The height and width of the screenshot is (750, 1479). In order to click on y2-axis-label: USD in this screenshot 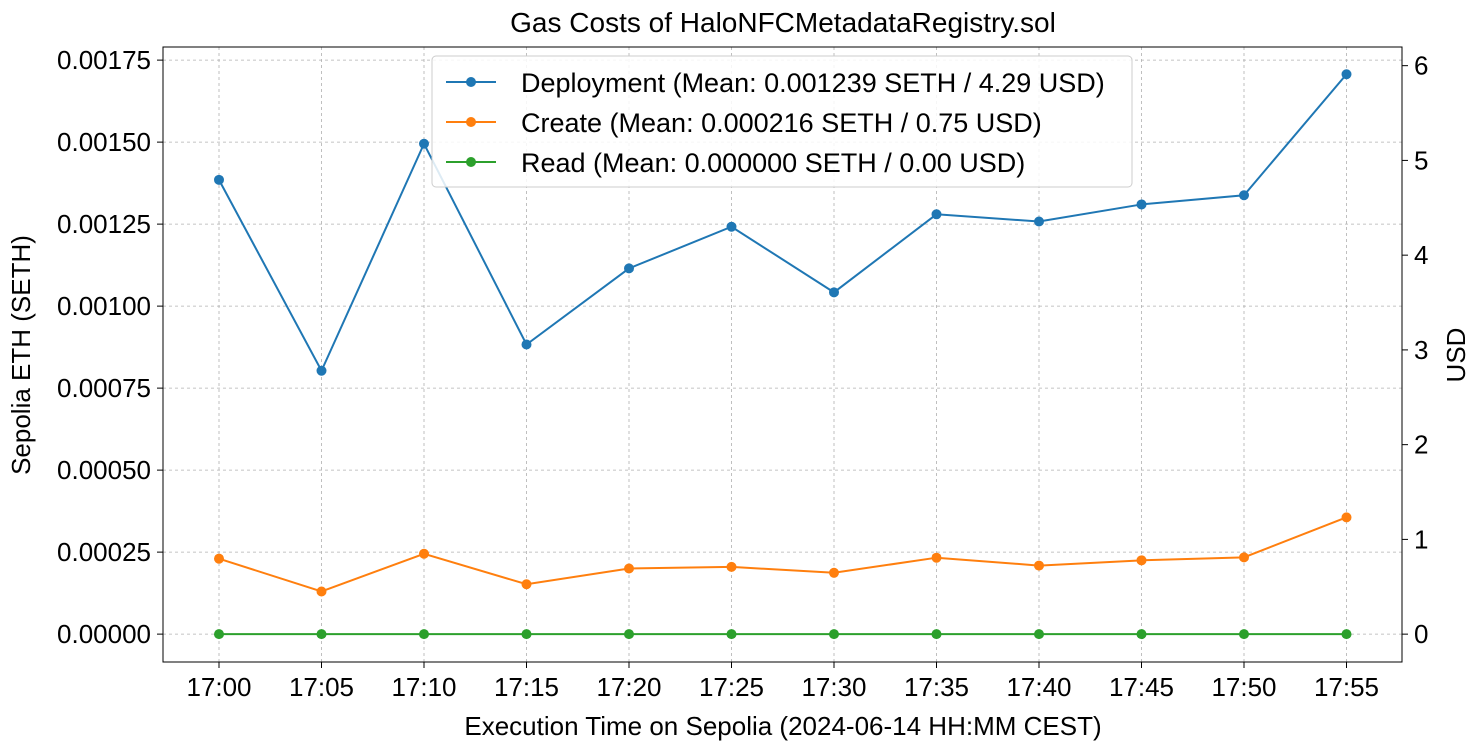, I will do `click(1456, 355)`.